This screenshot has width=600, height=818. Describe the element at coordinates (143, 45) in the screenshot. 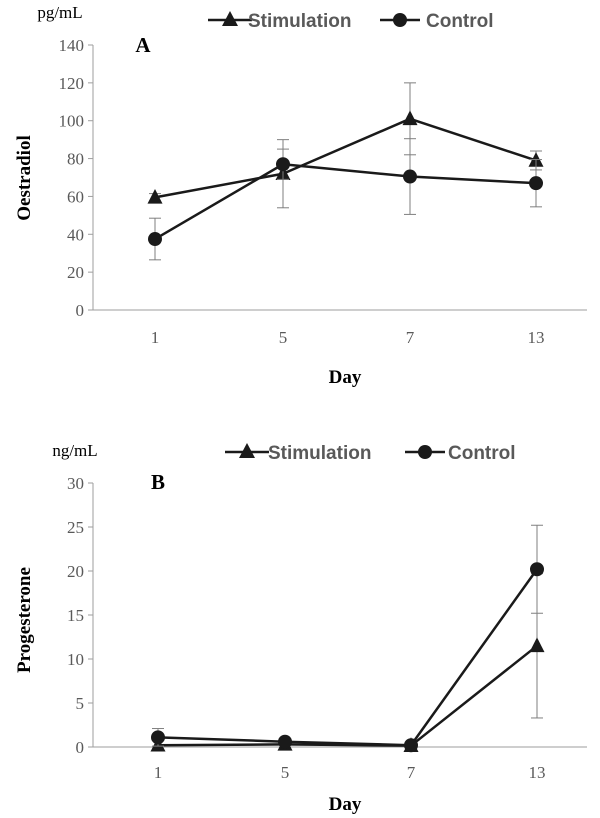

I see `panel-label: A` at that location.